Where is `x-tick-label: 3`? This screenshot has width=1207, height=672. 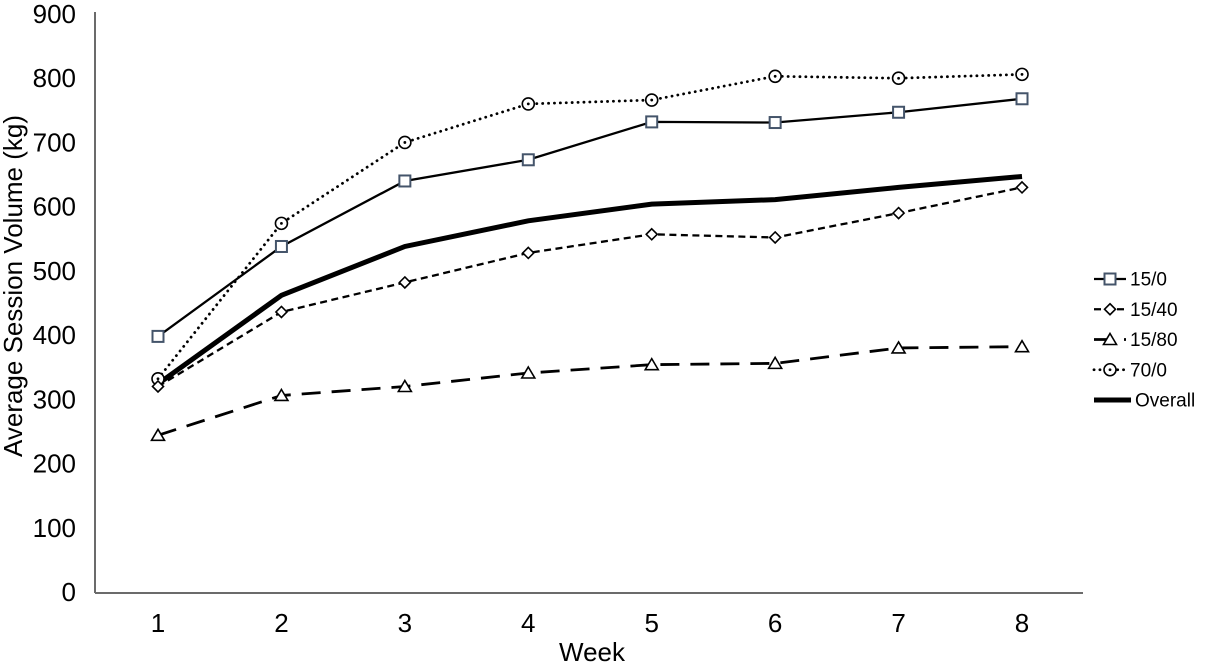 x-tick-label: 3 is located at coordinates (405, 623).